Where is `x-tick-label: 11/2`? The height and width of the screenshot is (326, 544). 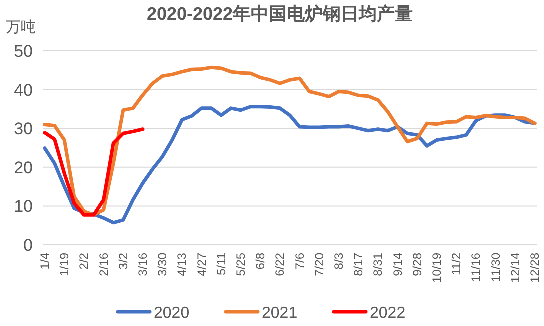 x-tick-label: 11/2 is located at coordinates (457, 264).